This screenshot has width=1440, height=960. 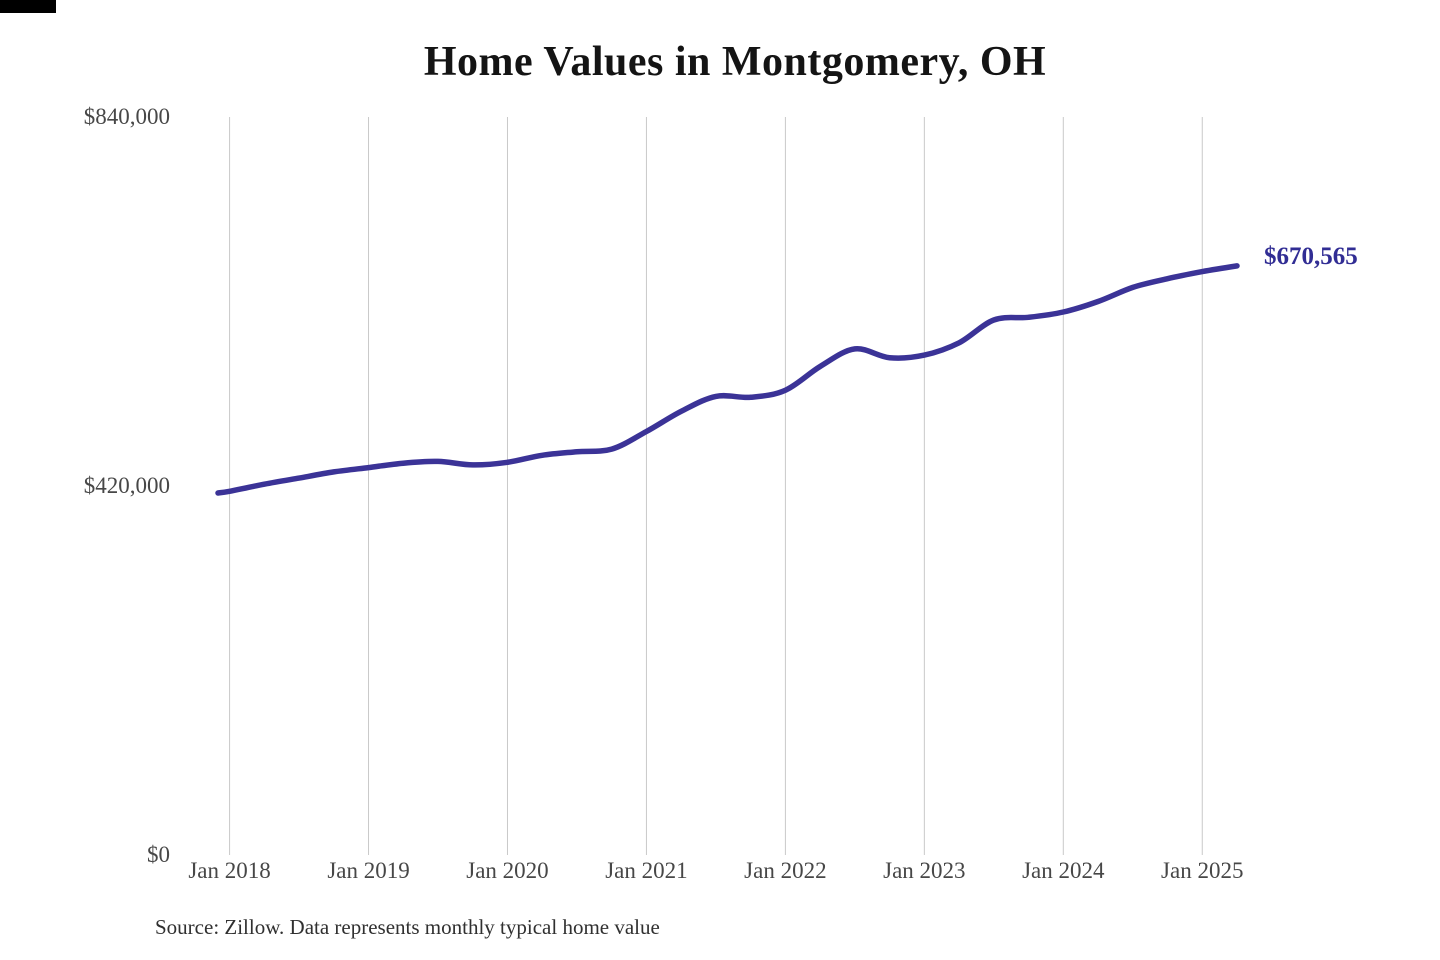 I want to click on x-axis-tick-label: Jan 2018, so click(x=229, y=870).